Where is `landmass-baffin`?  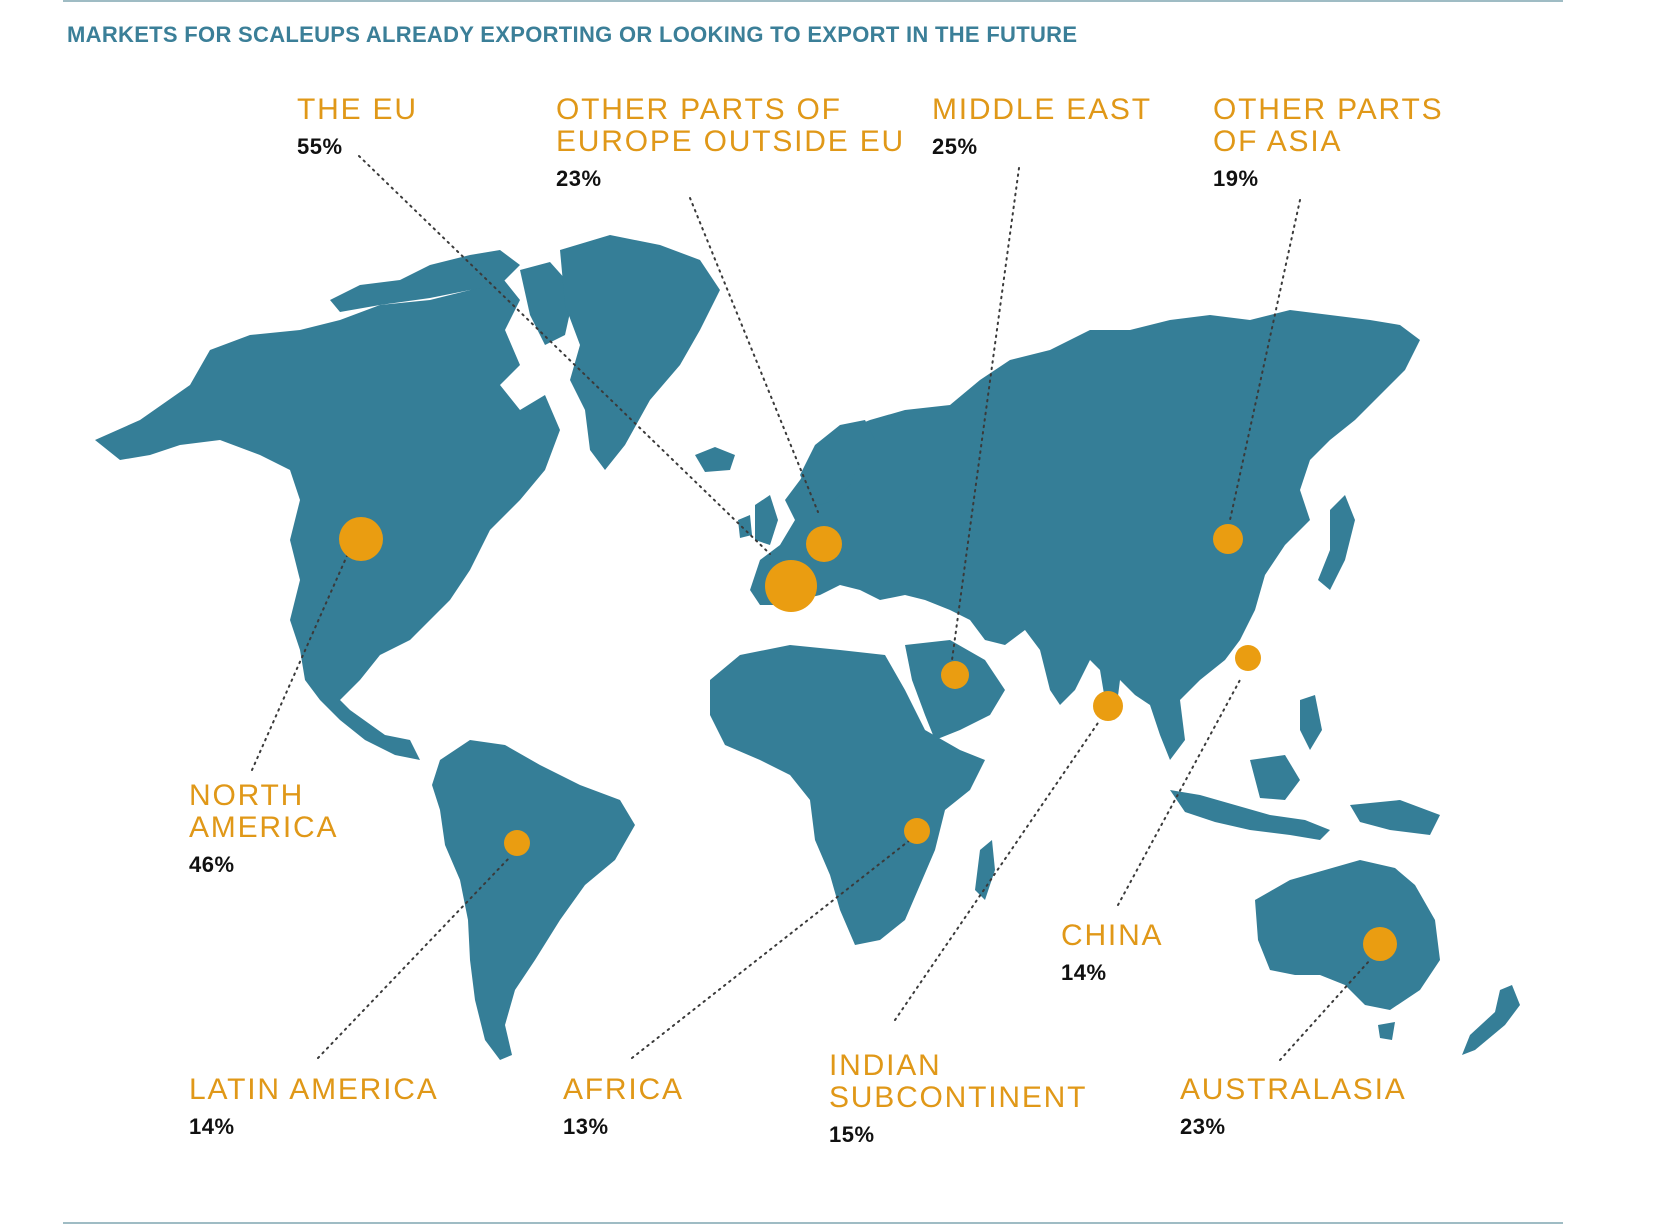
landmass-baffin is located at coordinates (547, 303).